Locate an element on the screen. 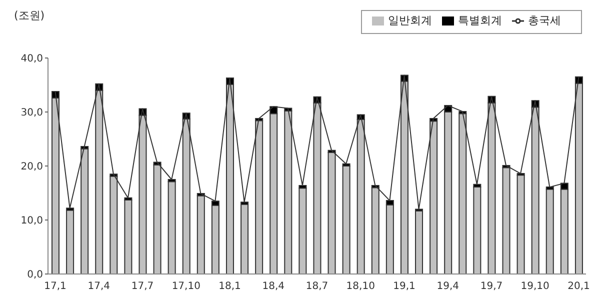 This screenshot has height=304, width=600. legend-label: 특별회계 is located at coordinates (480, 20).